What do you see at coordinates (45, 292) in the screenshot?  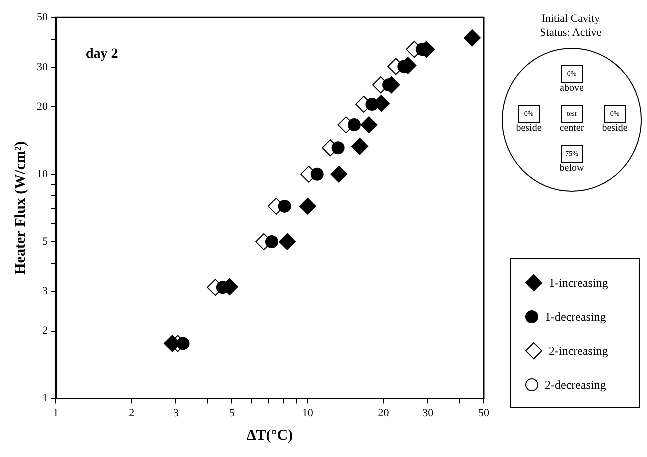 I see `y-tick-label: 3` at bounding box center [45, 292].